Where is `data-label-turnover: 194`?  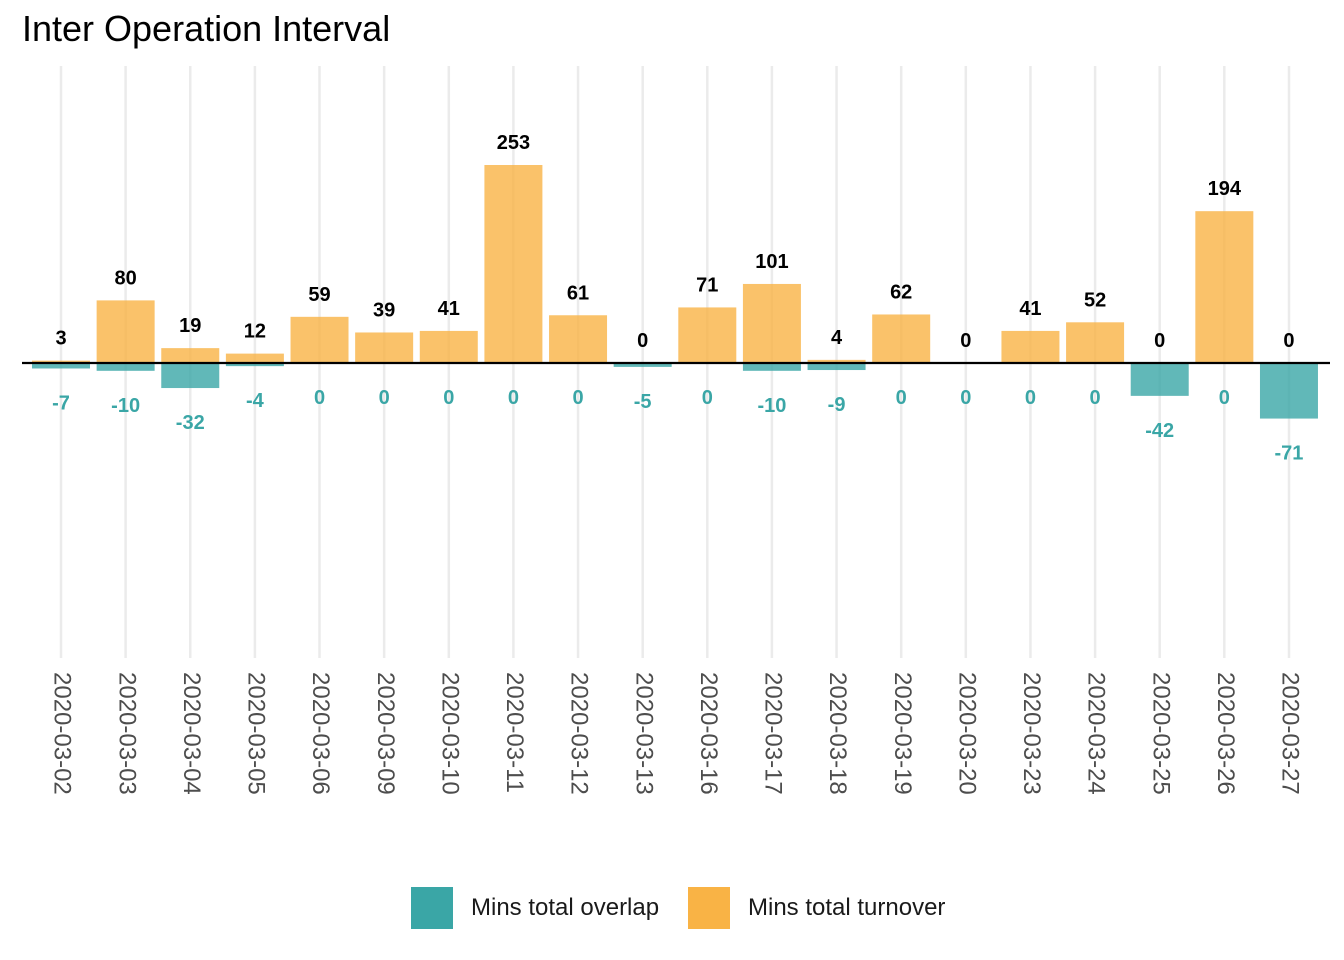 data-label-turnover: 194 is located at coordinates (1225, 189).